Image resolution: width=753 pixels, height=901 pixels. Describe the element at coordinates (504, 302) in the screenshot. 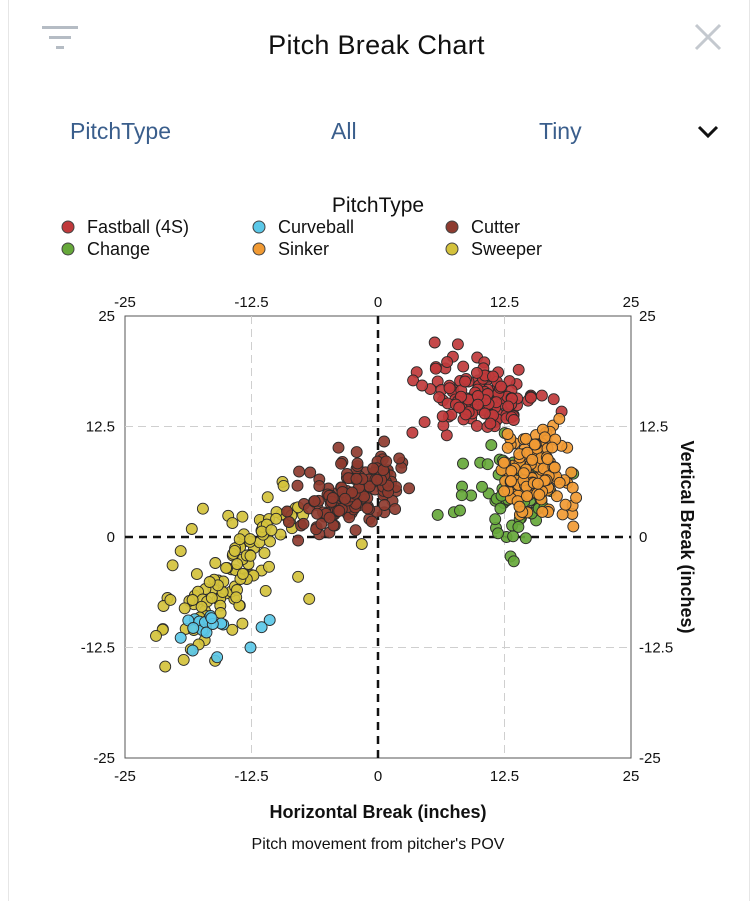

I see `x-tick-label-top: 12.5` at that location.